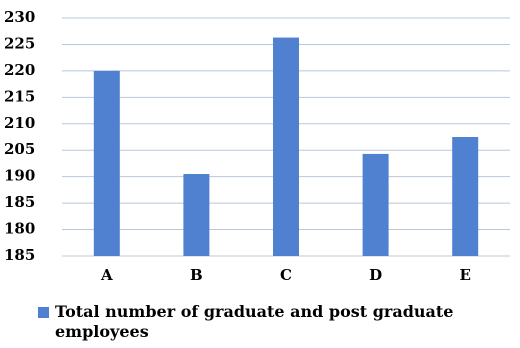 This screenshot has height=348, width=520. Describe the element at coordinates (286, 275) in the screenshot. I see `x-tick-label: C` at that location.